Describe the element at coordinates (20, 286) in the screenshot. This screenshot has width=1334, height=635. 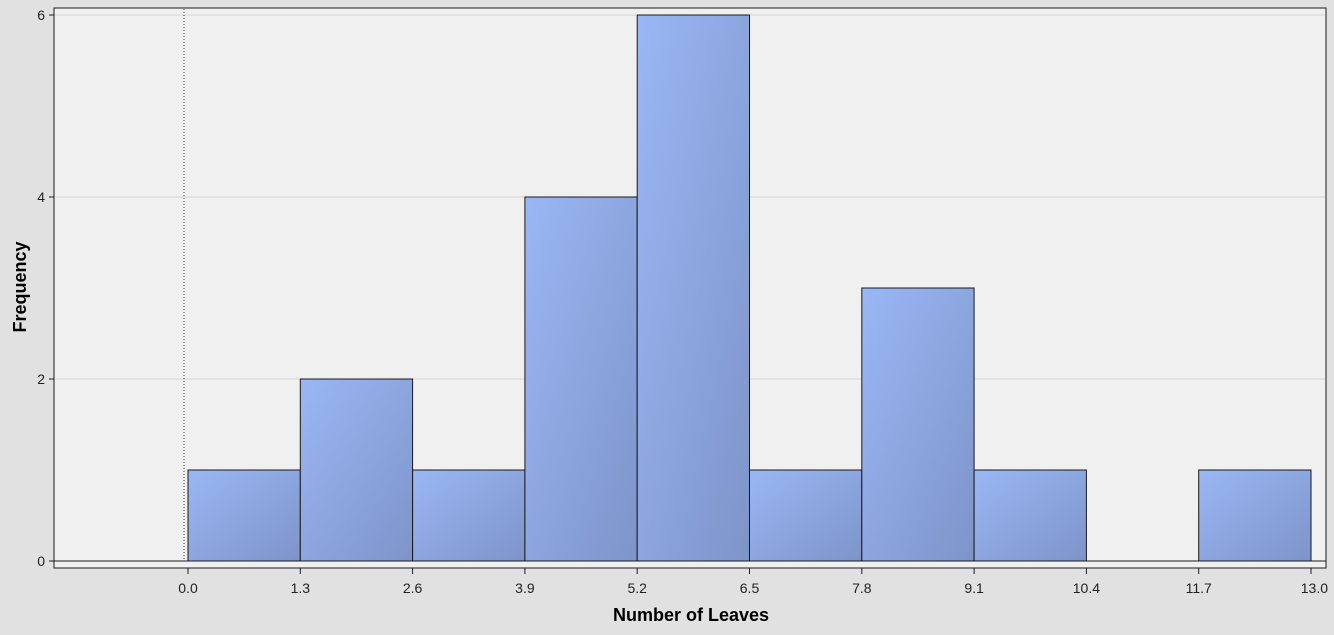
I see `y-axis-title: Frequency` at that location.